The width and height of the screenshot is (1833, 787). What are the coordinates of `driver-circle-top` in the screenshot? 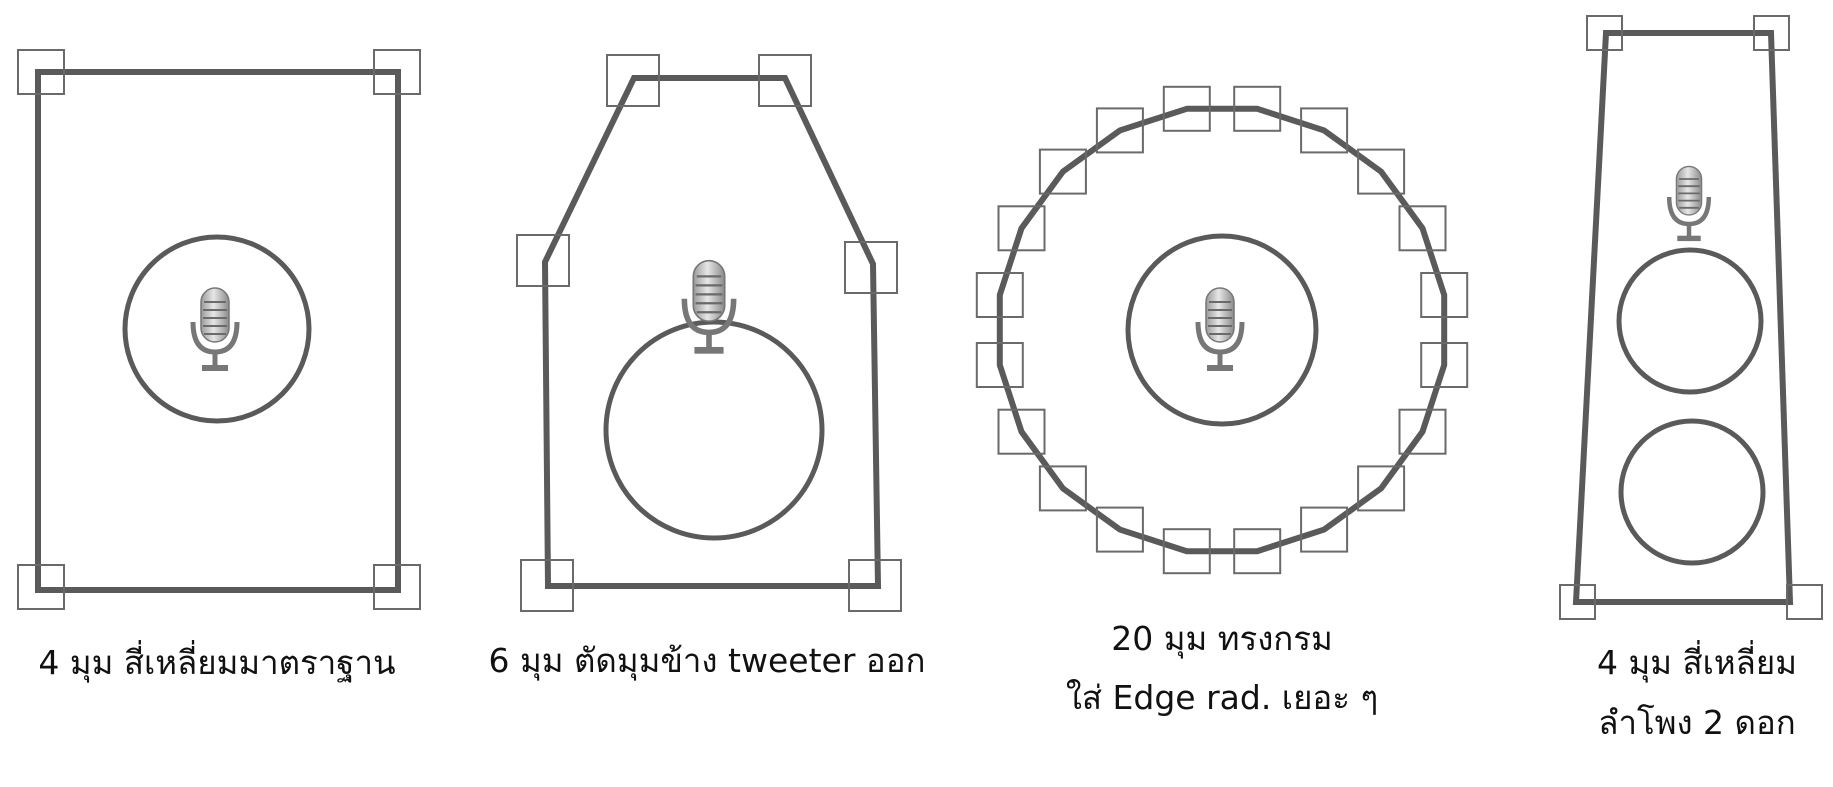 It's located at (1690, 321).